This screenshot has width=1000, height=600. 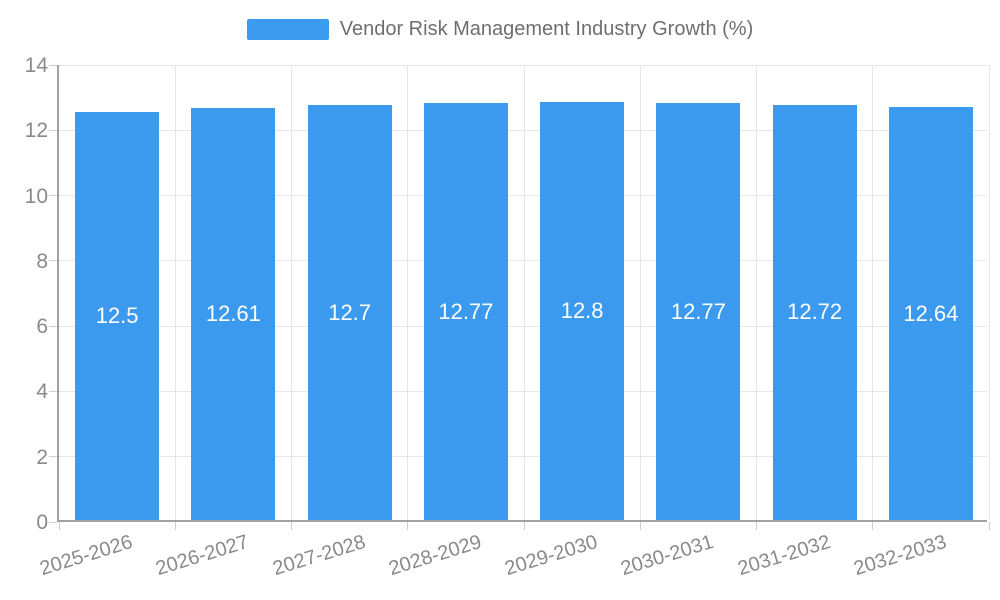 What do you see at coordinates (36, 196) in the screenshot?
I see `y-axis-label: 10` at bounding box center [36, 196].